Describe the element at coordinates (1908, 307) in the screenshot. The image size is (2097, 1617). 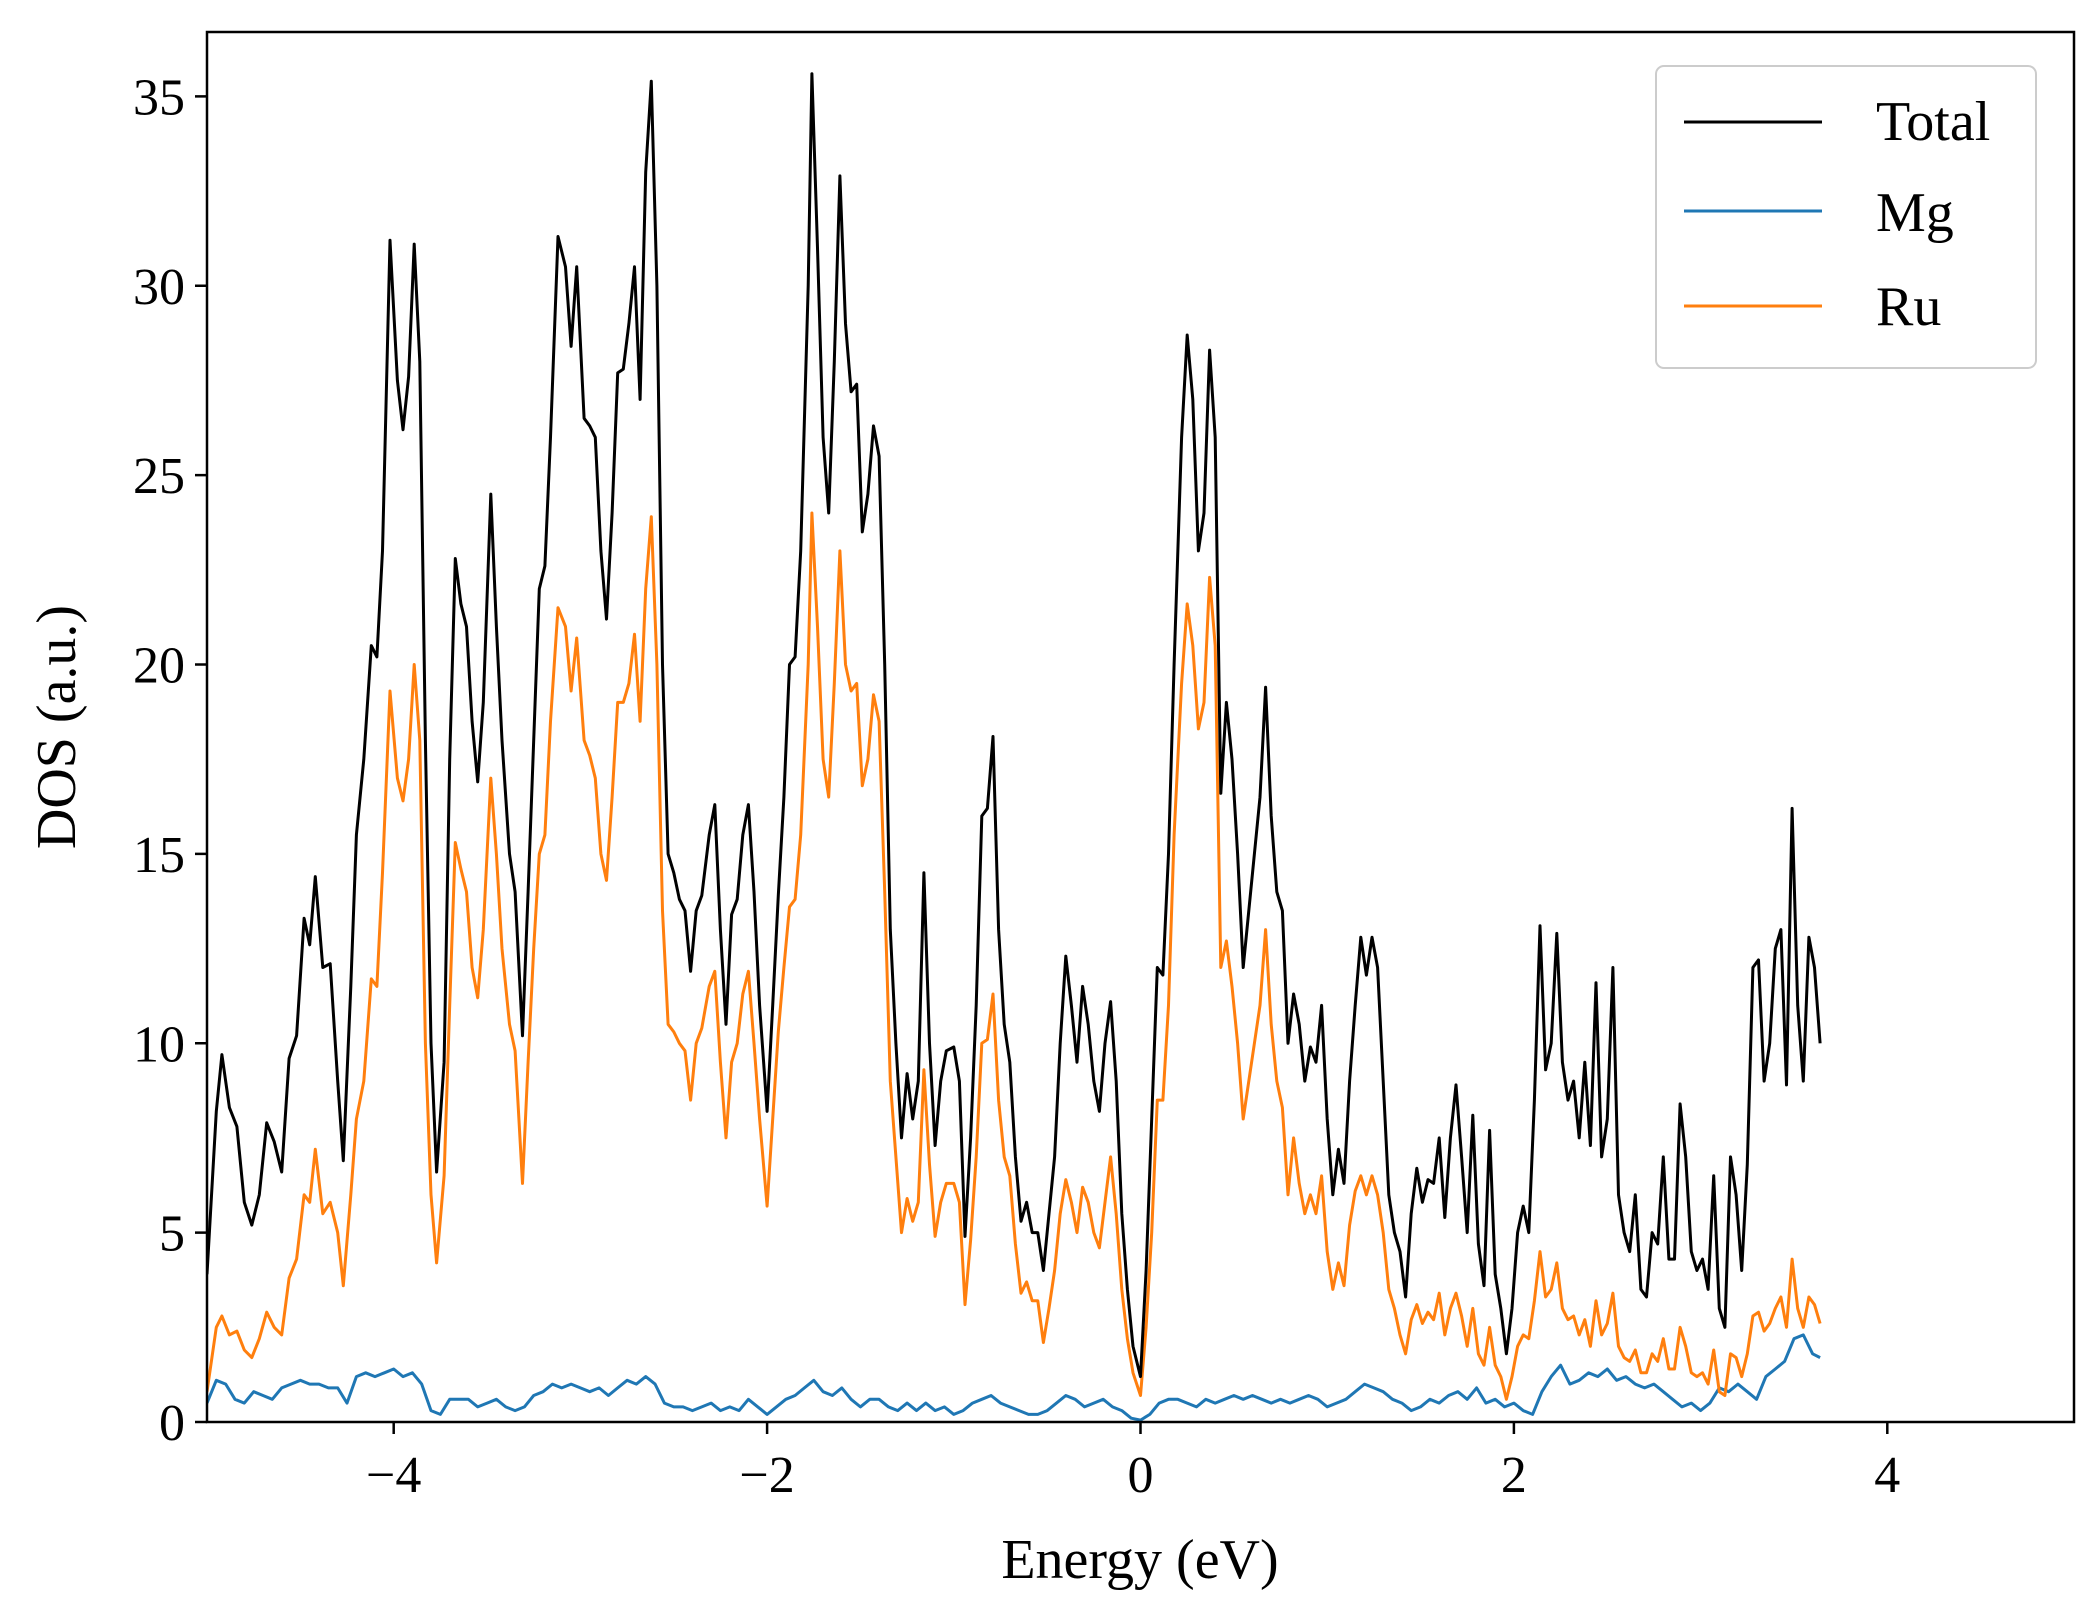
I see `legend-label-ru: Ru` at that location.